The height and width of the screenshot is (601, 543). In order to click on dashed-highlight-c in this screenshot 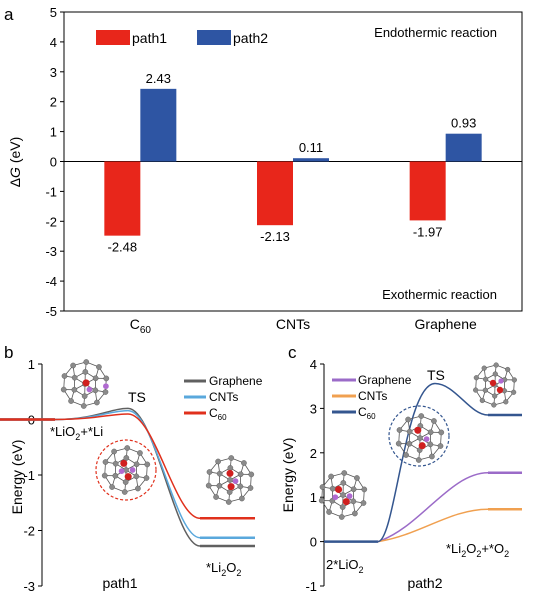, I will do `click(419, 436)`.